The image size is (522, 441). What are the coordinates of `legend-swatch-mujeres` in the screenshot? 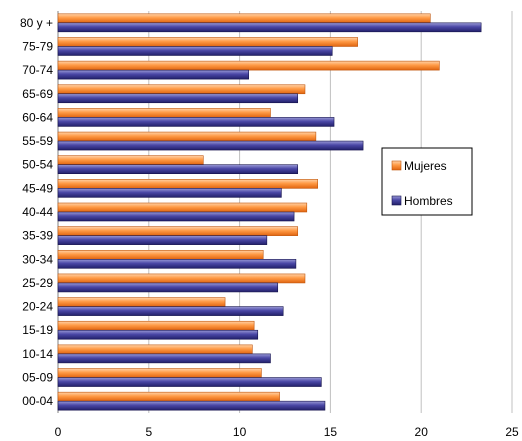 It's located at (396, 165).